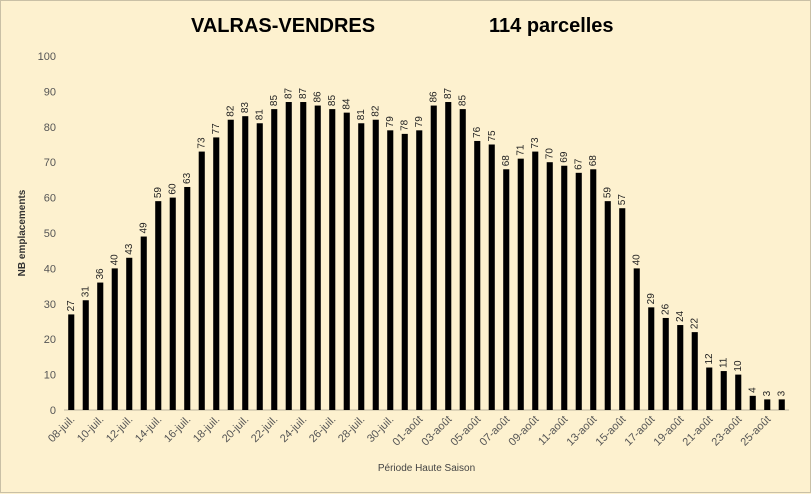 The height and width of the screenshot is (494, 811). Describe the element at coordinates (187, 178) in the screenshot. I see `data-label: 63` at that location.